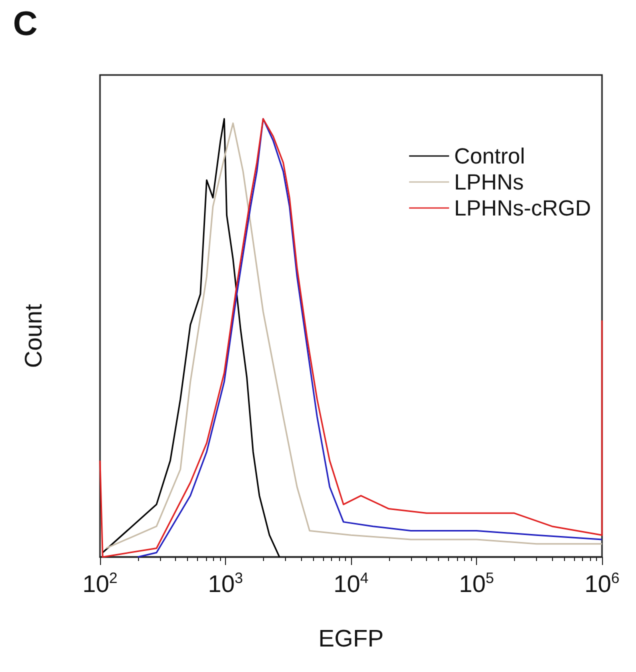  Describe the element at coordinates (351, 639) in the screenshot. I see `x-axis-title: EGFP` at that location.